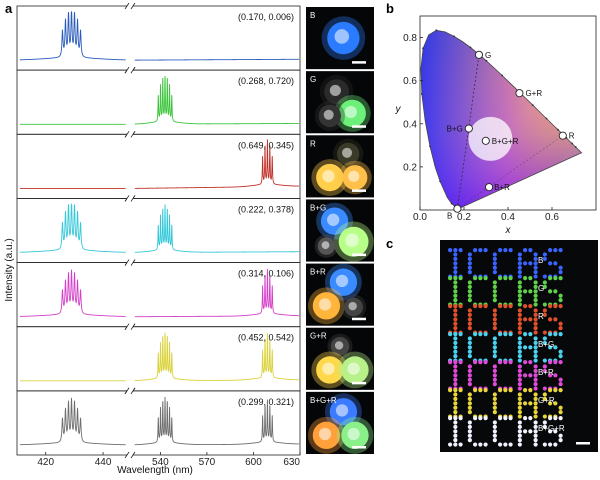 The width and height of the screenshot is (600, 480). Describe the element at coordinates (340, 358) in the screenshot. I see `led-photo: G+R` at that location.